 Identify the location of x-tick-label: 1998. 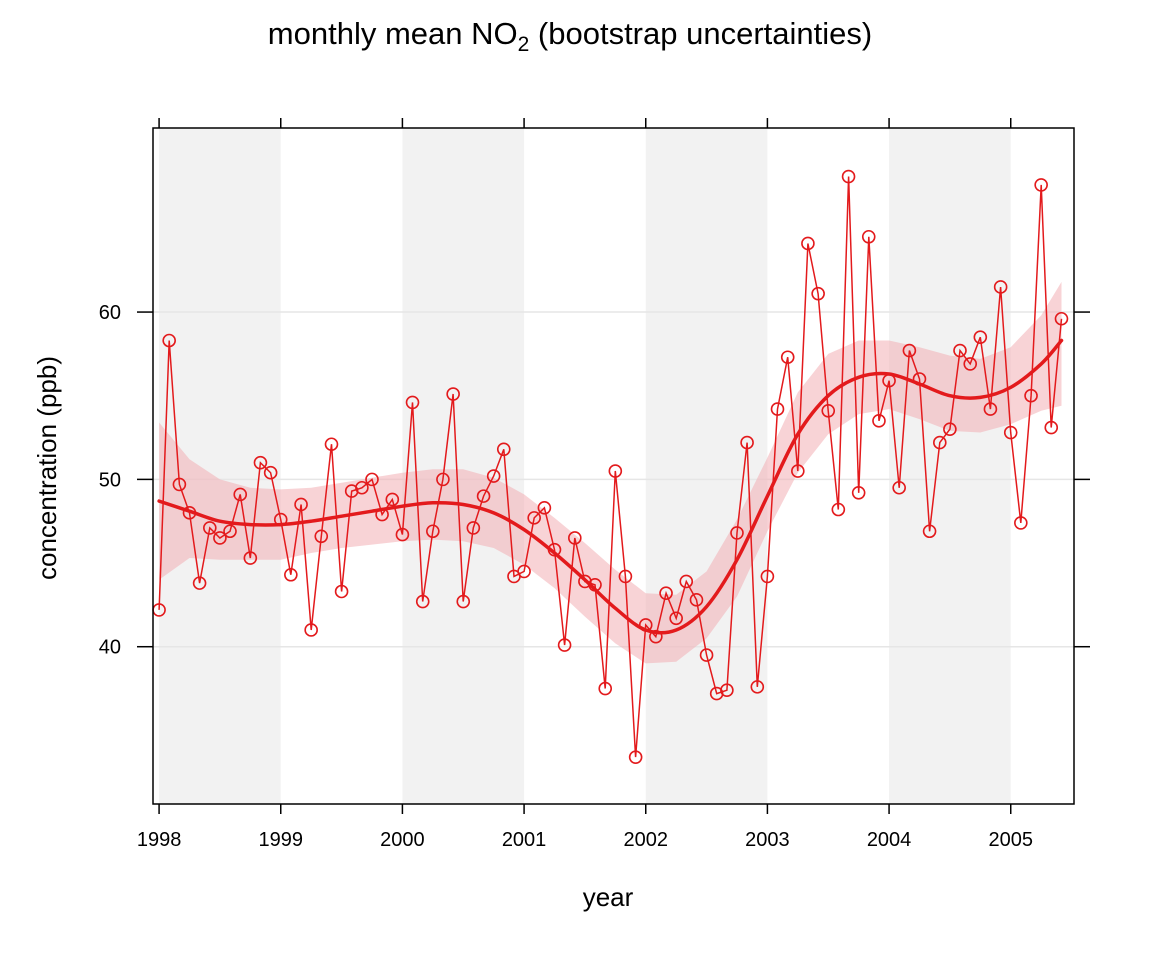
(159, 840).